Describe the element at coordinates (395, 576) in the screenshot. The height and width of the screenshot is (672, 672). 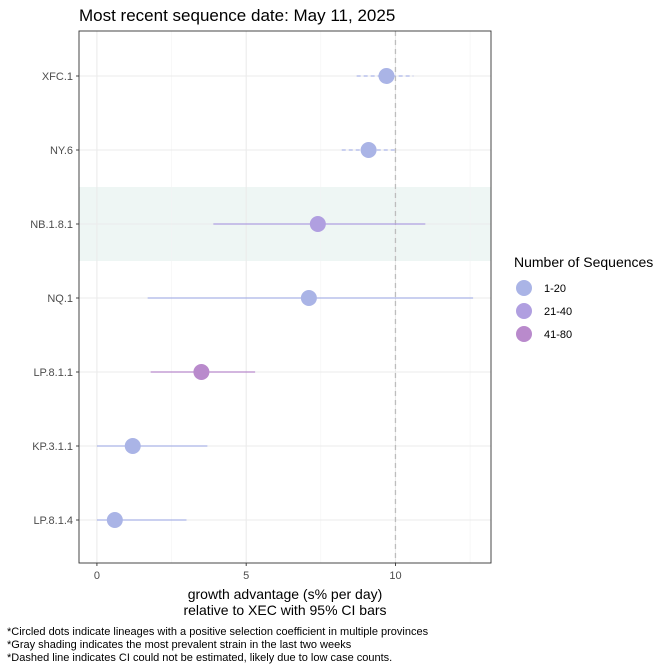
I see `x-tick-label: 10` at that location.